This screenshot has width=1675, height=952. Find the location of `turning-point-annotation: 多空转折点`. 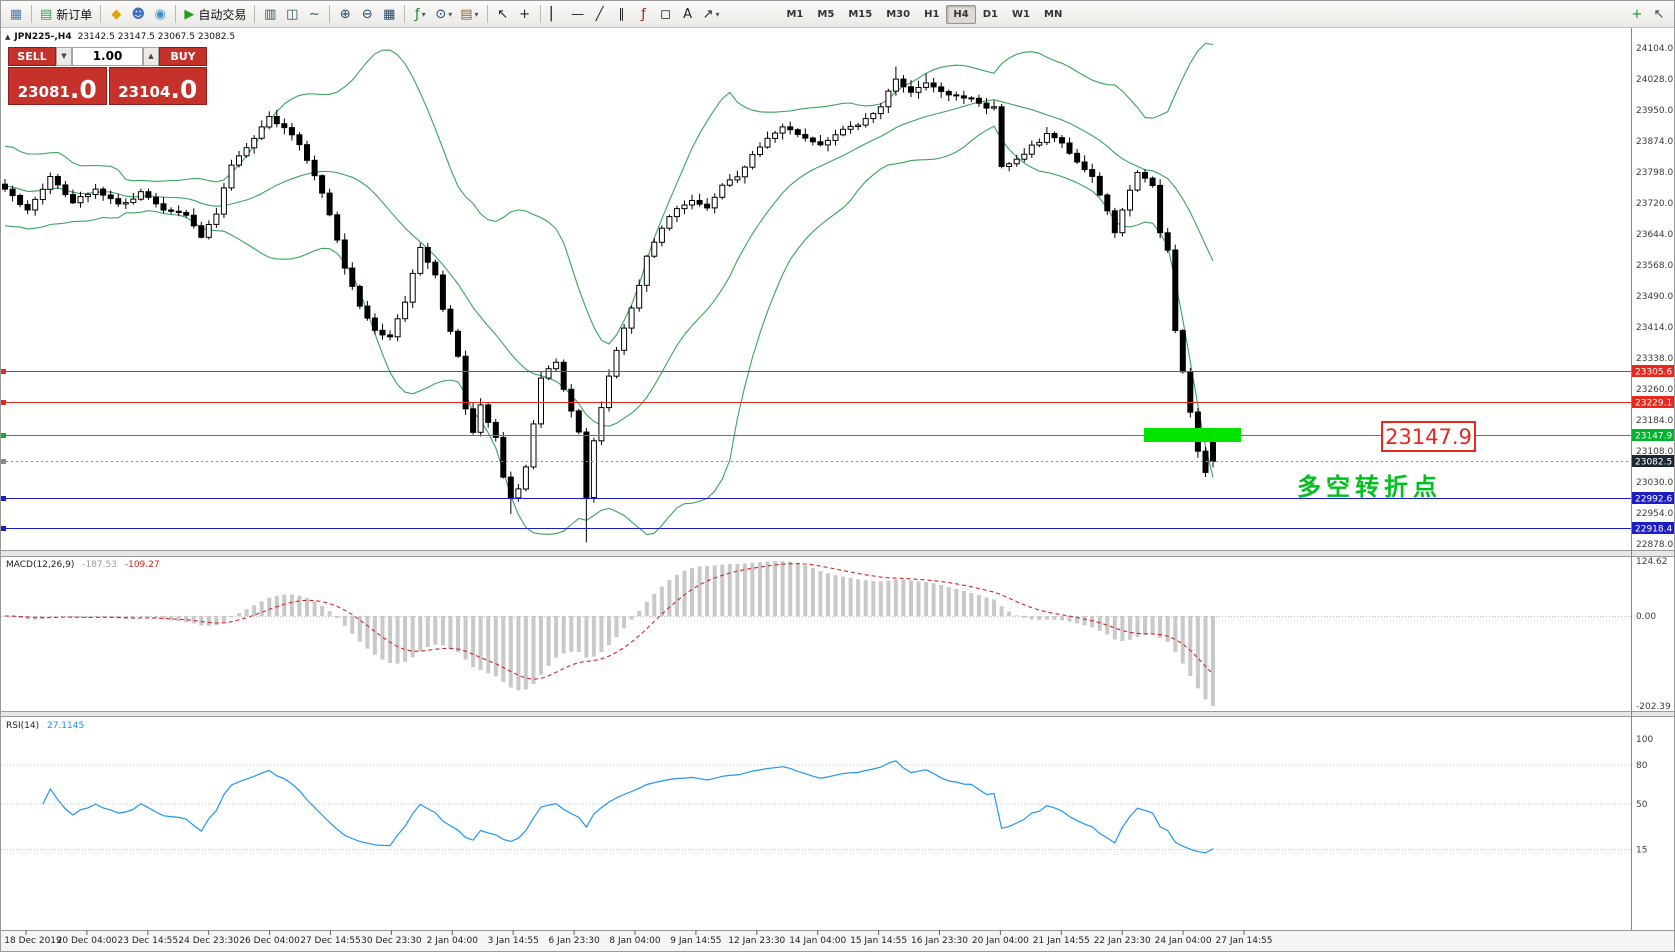

turning-point-annotation: 多空转折点 is located at coordinates (1369, 487).